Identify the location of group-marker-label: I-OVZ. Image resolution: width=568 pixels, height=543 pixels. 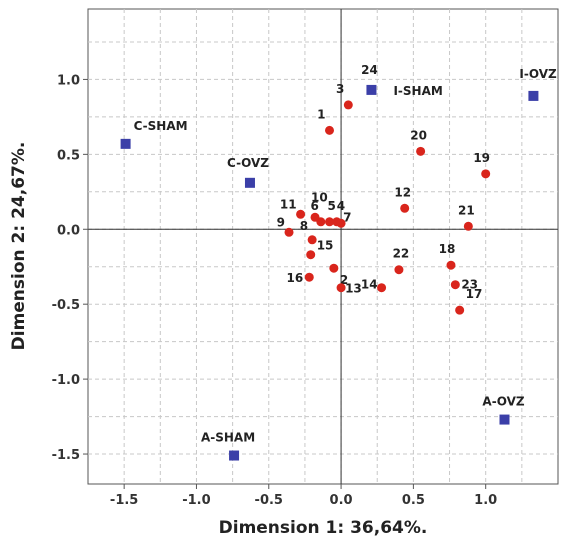
(538, 74).